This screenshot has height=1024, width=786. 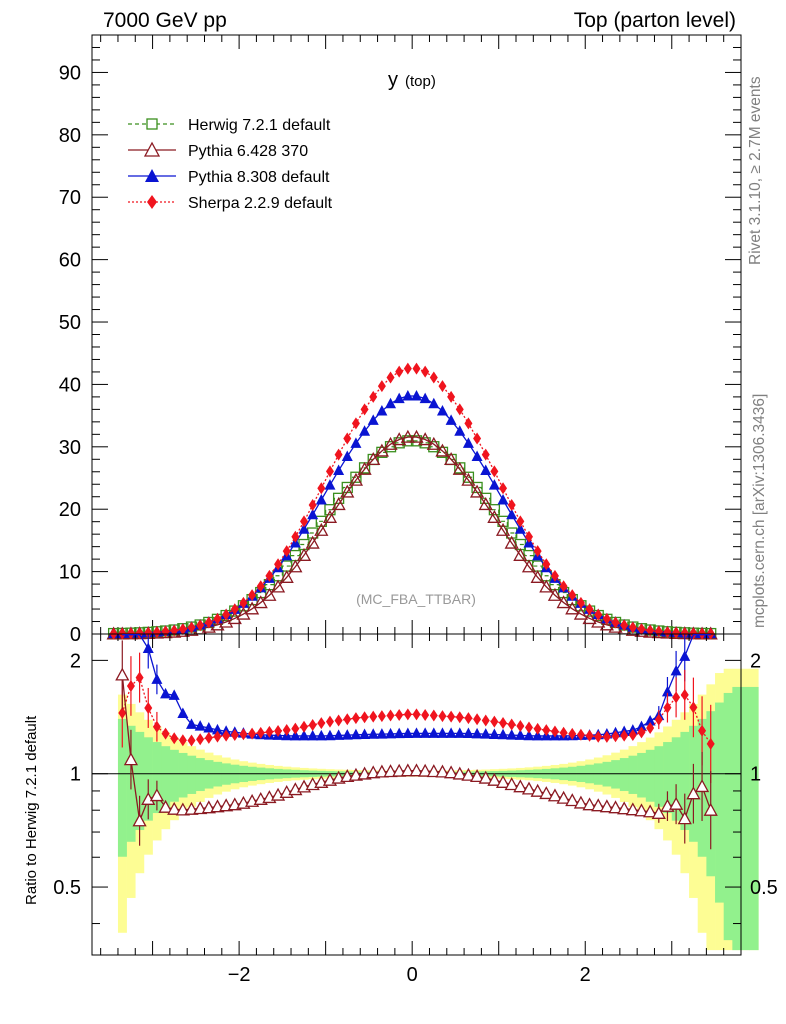 I want to click on ratio-y-tick-label-right: 1, so click(x=755, y=775).